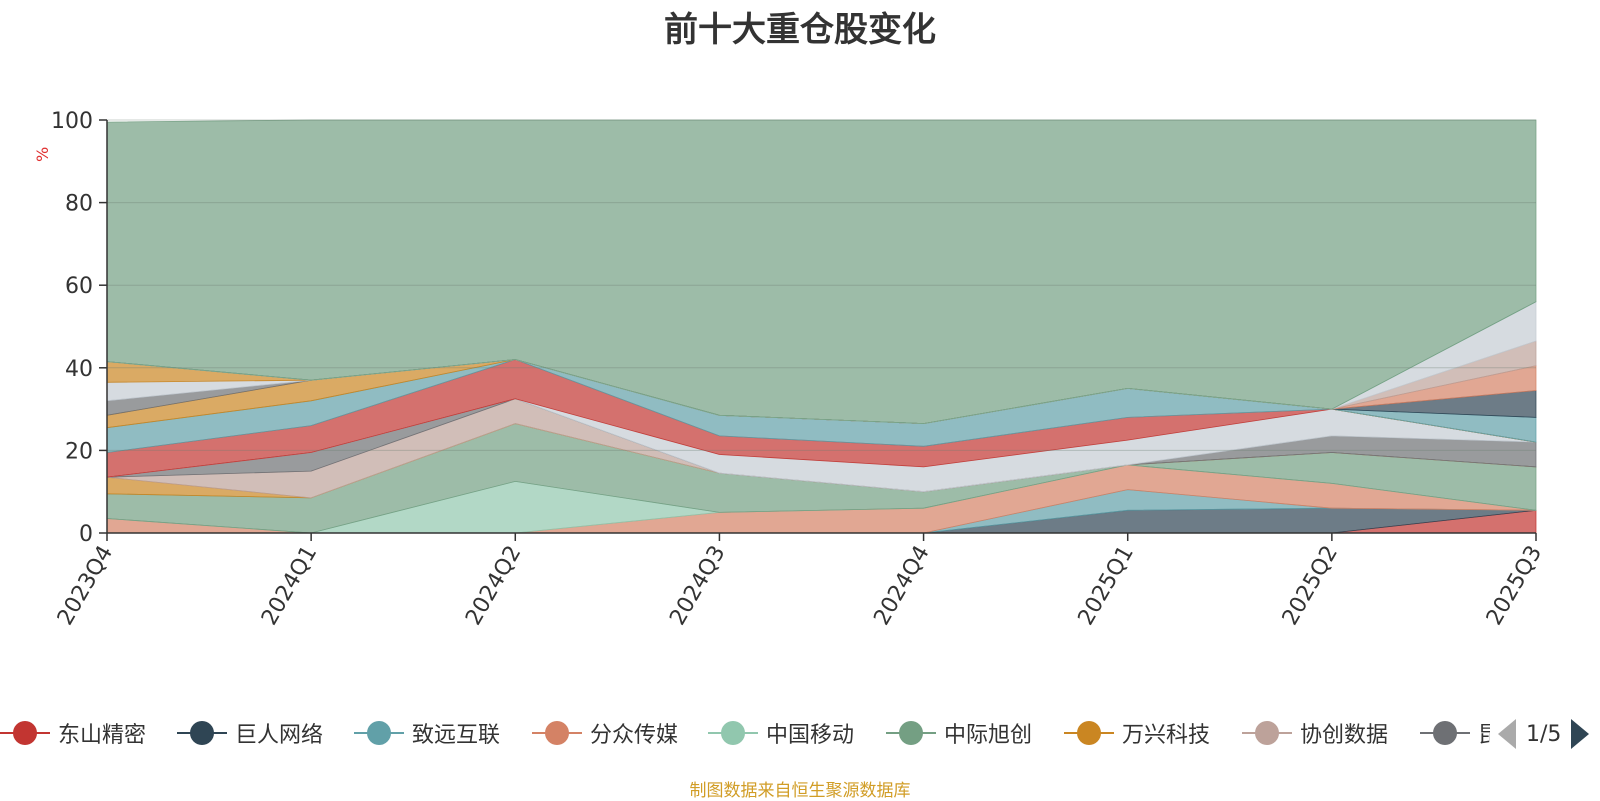  Describe the element at coordinates (456, 735) in the screenshot. I see `legend-label: 致远互联` at that location.